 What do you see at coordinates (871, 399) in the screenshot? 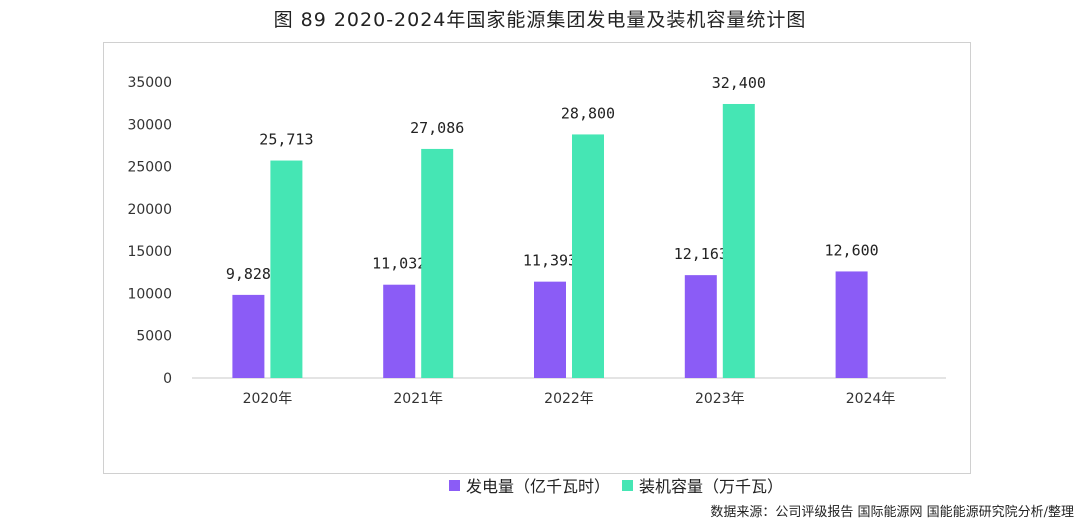
I see `x-tick-label: 2024年` at bounding box center [871, 399].